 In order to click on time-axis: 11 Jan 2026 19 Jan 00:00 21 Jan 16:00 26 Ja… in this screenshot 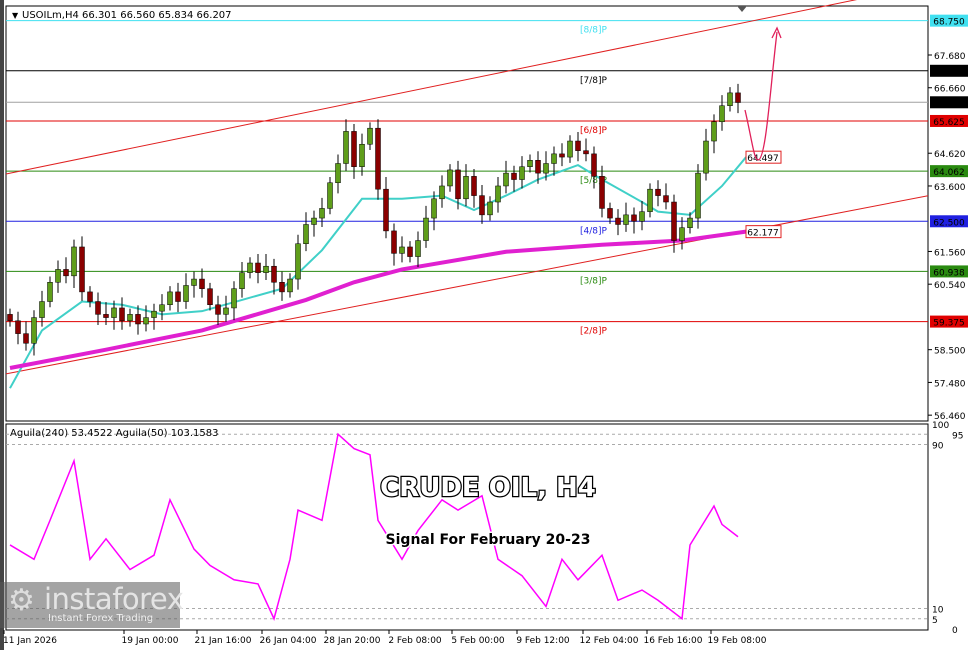, I will do `click(385, 638)`.